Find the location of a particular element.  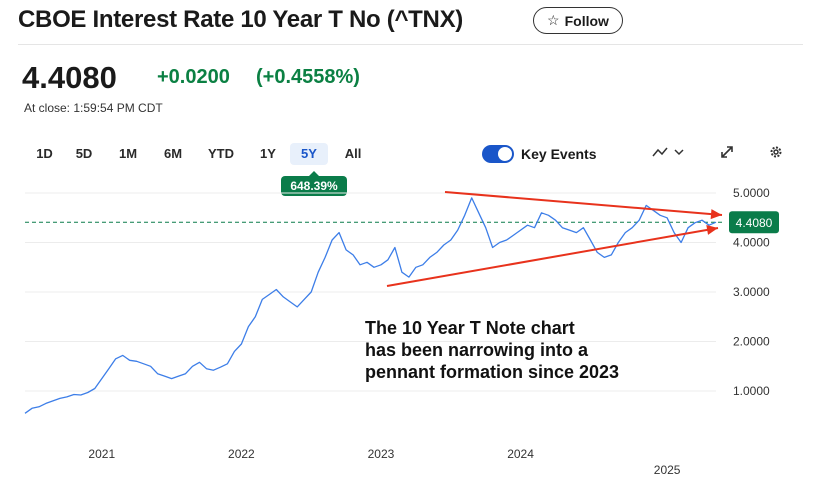

annotation-line: The 10 Year T Note chart is located at coordinates (470, 328).